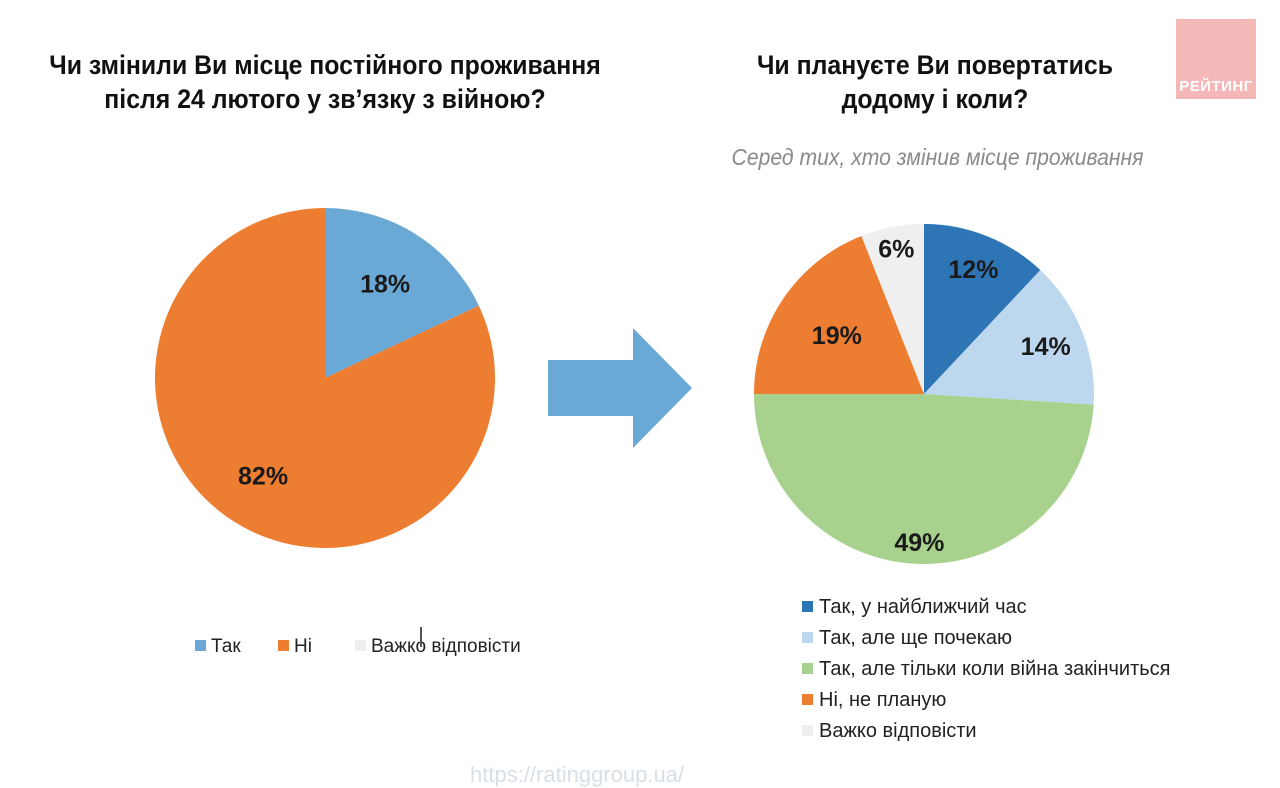  I want to click on pie-data-label: 12%, so click(973, 270).